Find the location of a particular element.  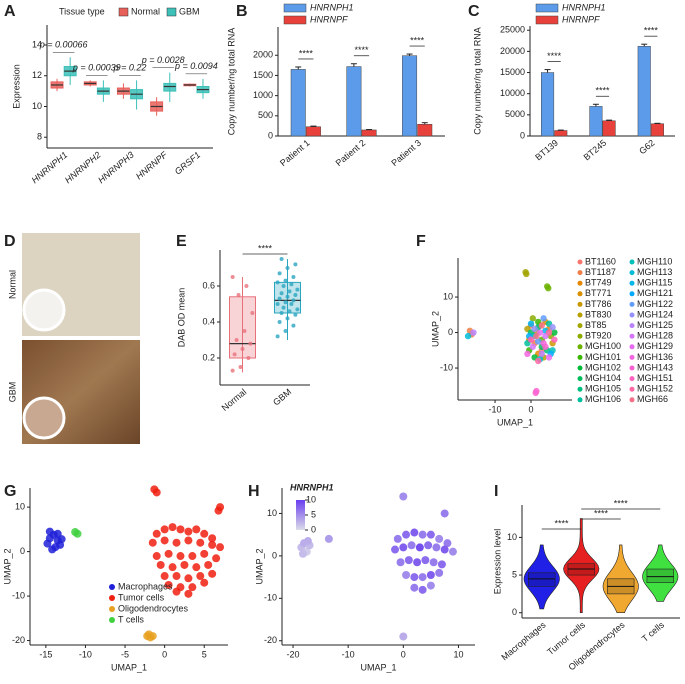

x-tick-label: 0 is located at coordinates (403, 654).